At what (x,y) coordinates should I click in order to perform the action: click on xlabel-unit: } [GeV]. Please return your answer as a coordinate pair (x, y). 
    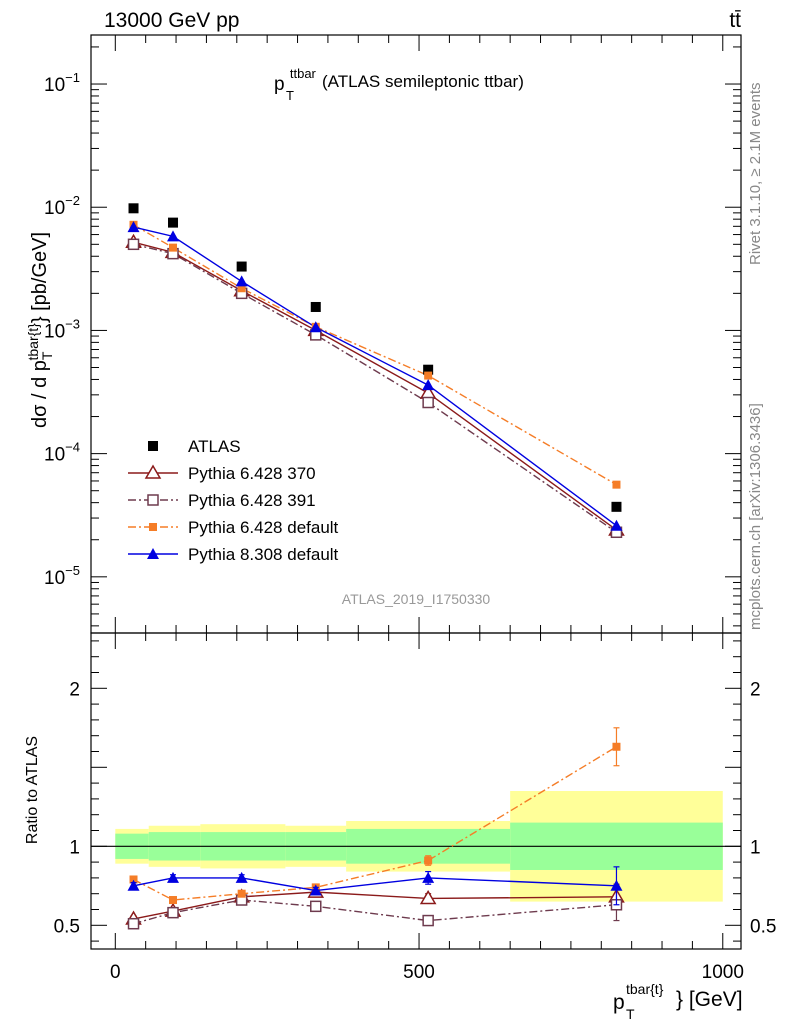
    Looking at the image, I should click on (709, 999).